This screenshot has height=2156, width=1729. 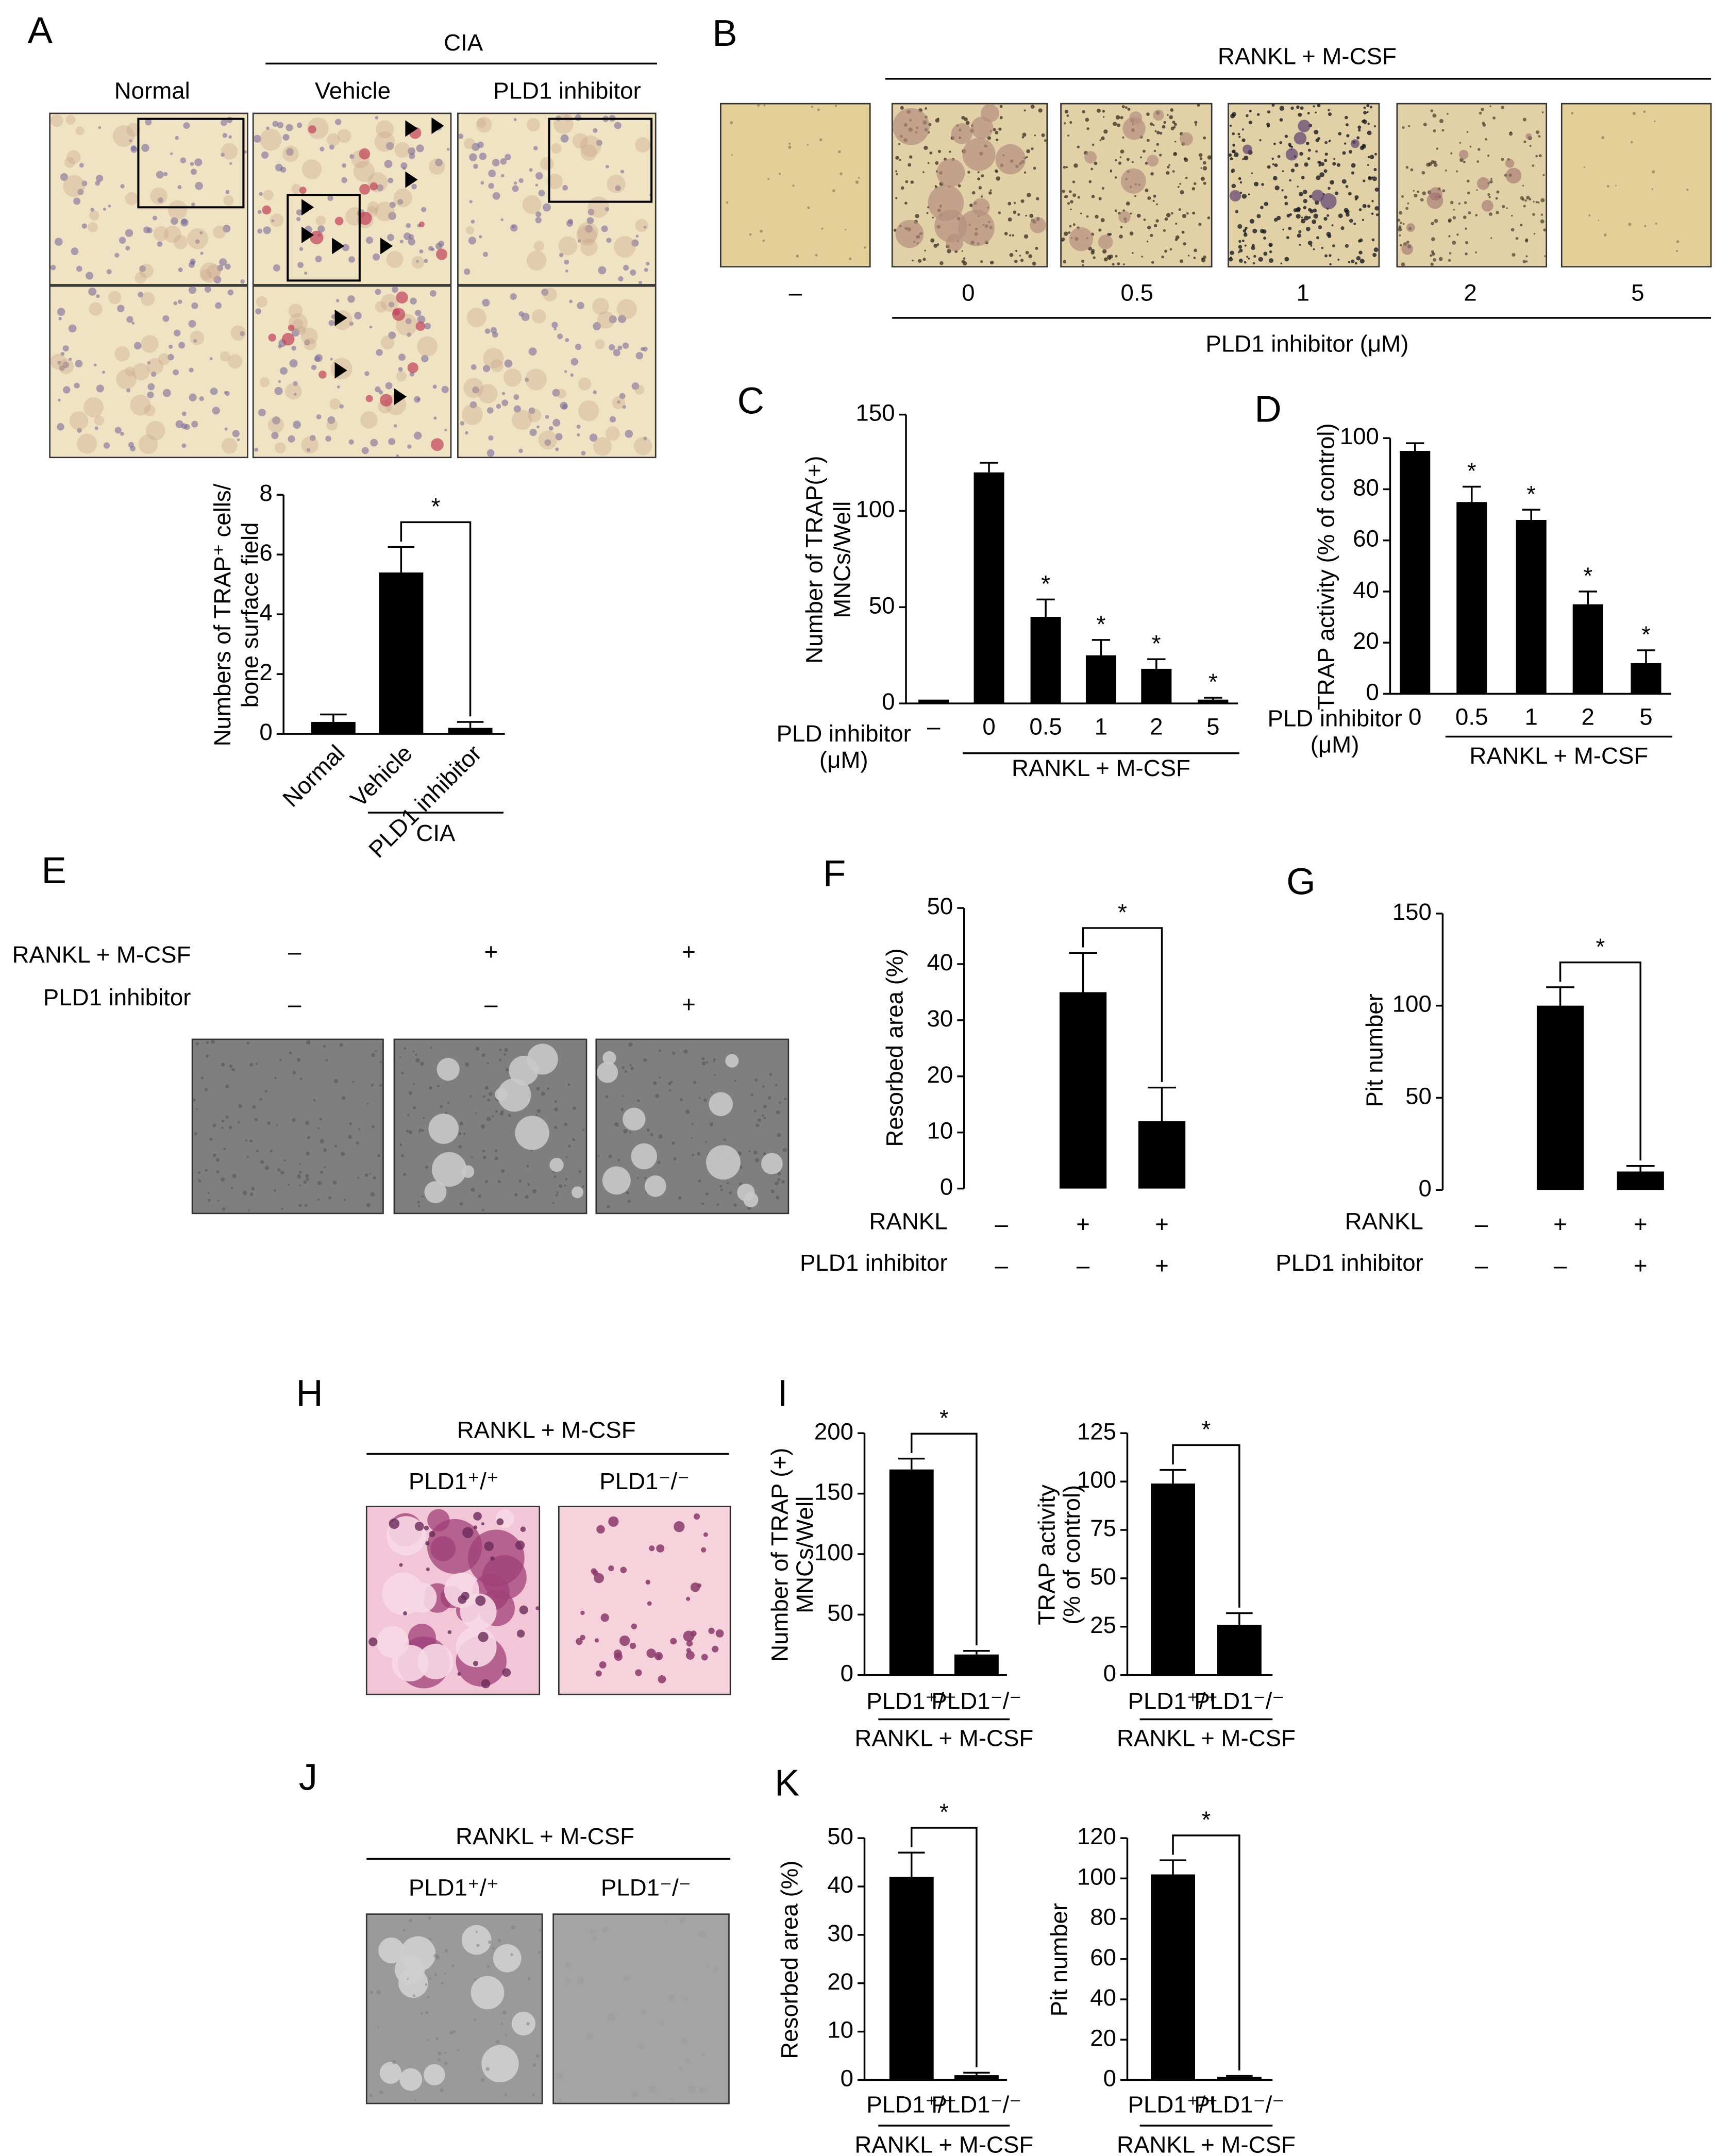 What do you see at coordinates (968, 292) in the screenshot?
I see `dose-label: 0` at bounding box center [968, 292].